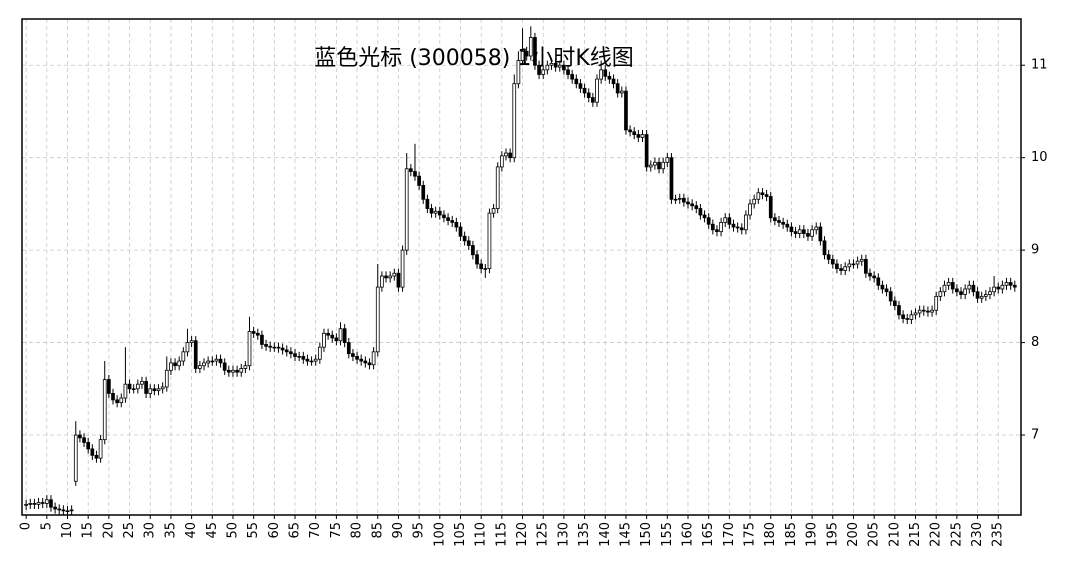 The height and width of the screenshot is (571, 1067). I want to click on x-tick-label: 225, so click(956, 534).